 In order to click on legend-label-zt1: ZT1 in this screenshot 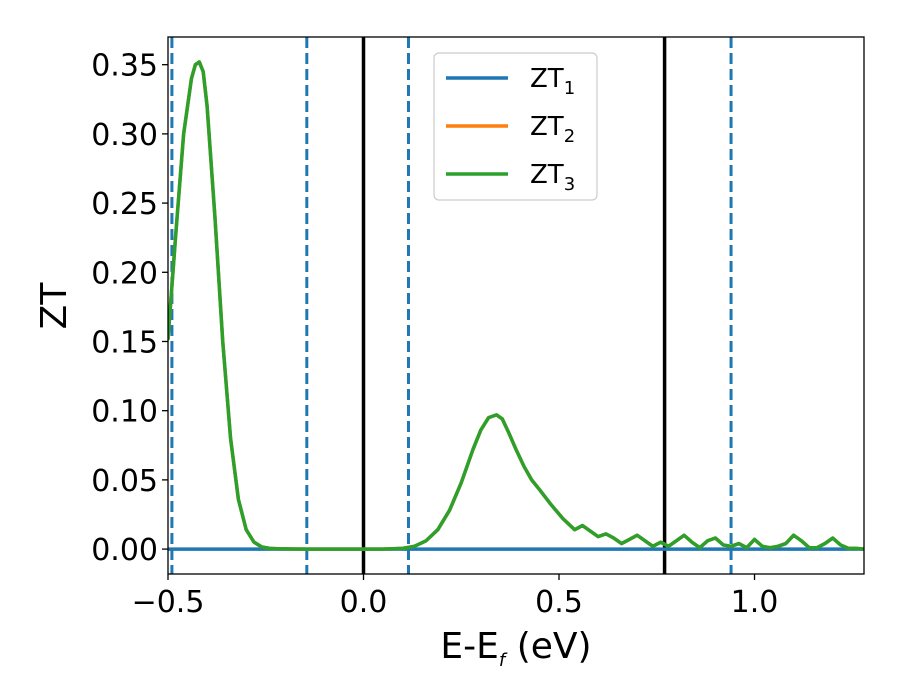, I will do `click(552, 81)`.